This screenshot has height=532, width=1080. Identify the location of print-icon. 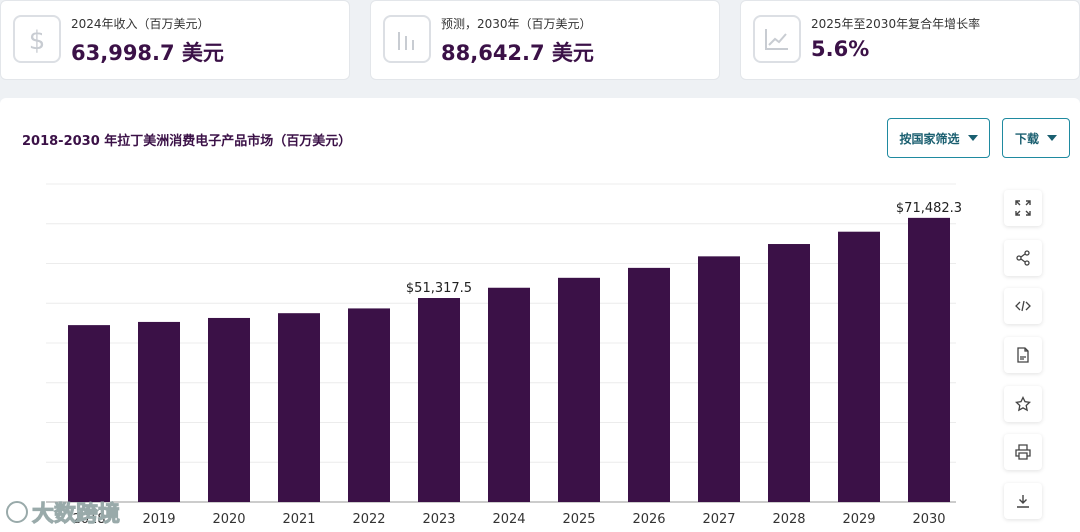
(1023, 452).